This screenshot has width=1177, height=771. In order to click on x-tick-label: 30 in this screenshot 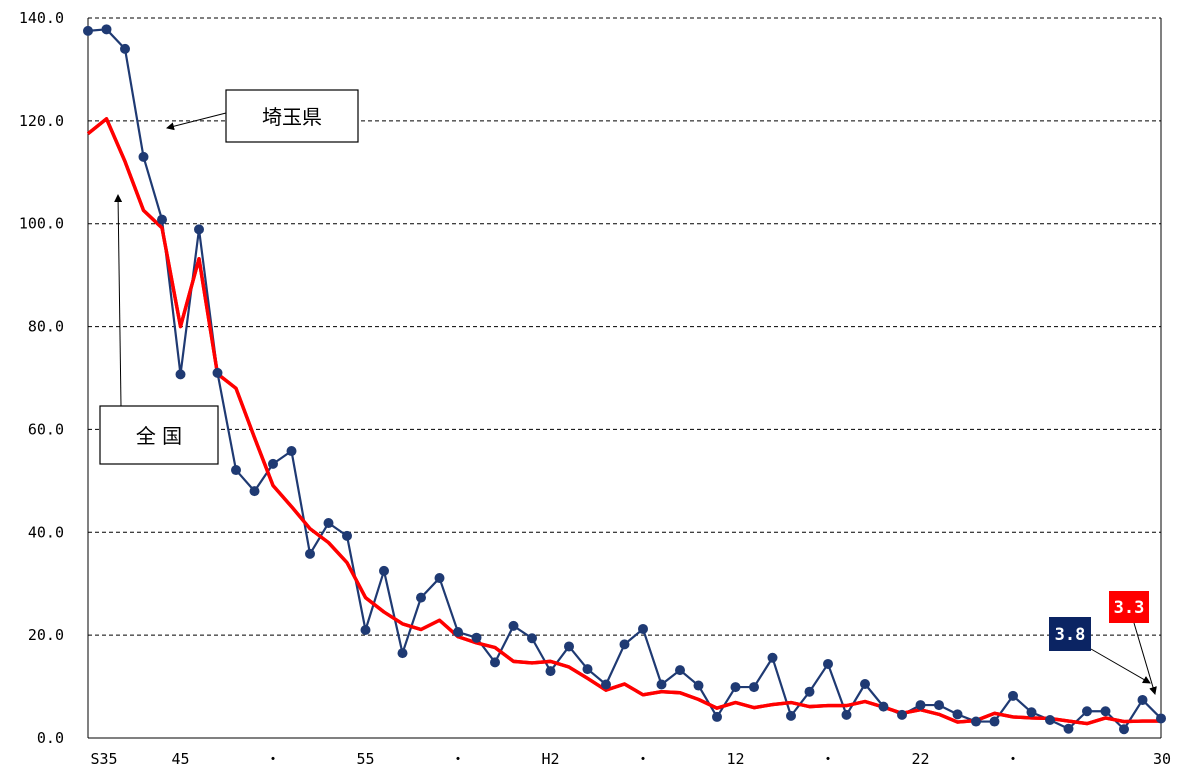, I will do `click(1162, 759)`.